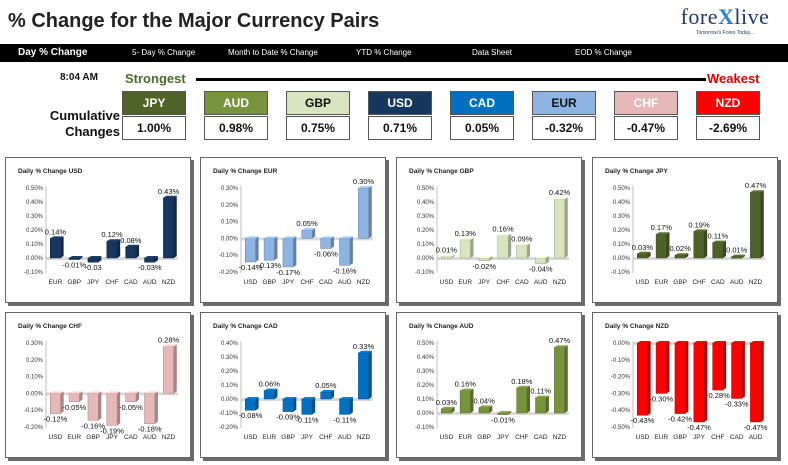  I want to click on page-title: % Change for the Major Currency Pairs, so click(194, 21).